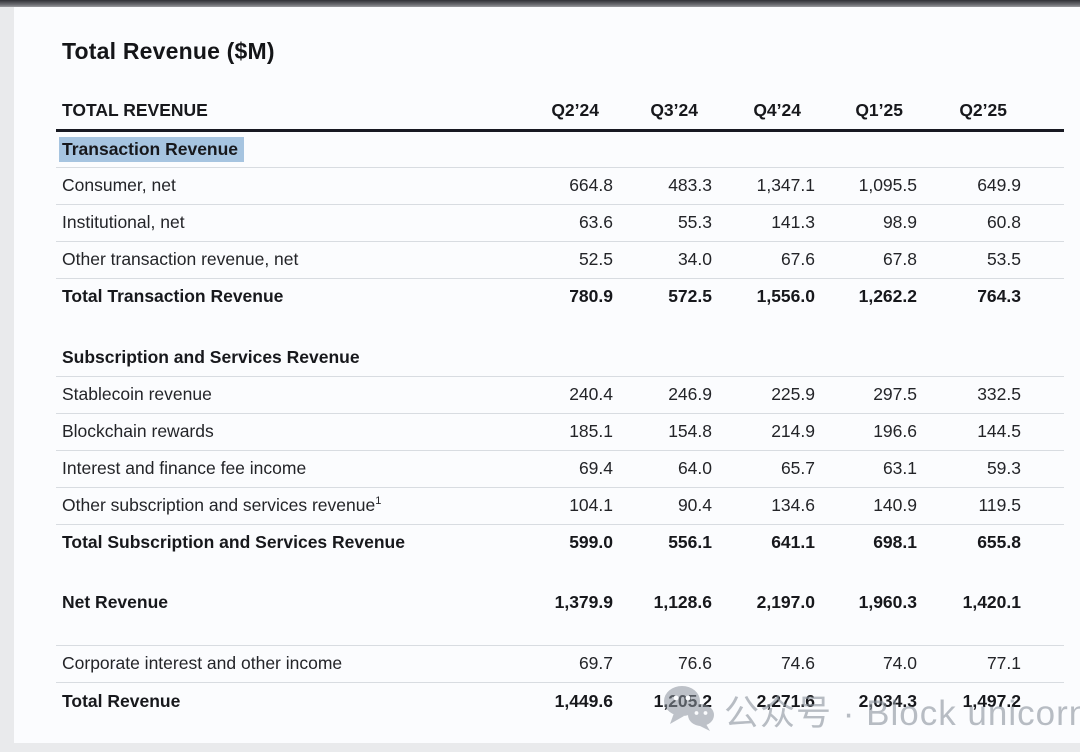  I want to click on cell-value: 64.0, so click(694, 468).